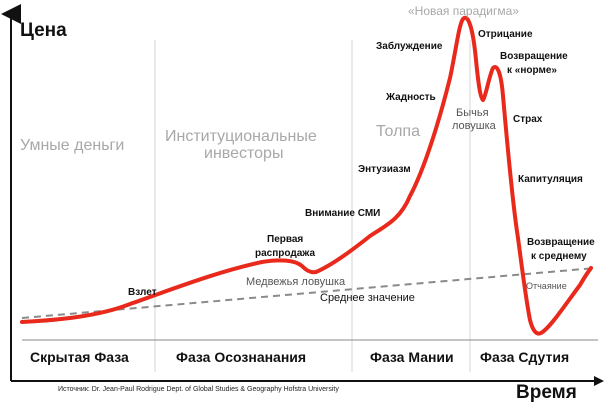 The height and width of the screenshot is (411, 612). Describe the element at coordinates (241, 357) in the screenshot. I see `phase-awareness: Фаза Осознанания` at that location.